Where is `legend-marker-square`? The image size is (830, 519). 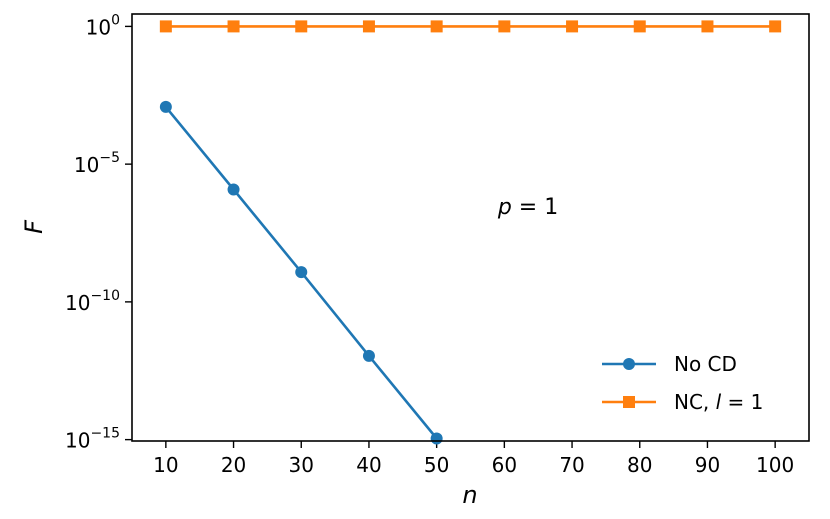 legend-marker-square is located at coordinates (629, 402).